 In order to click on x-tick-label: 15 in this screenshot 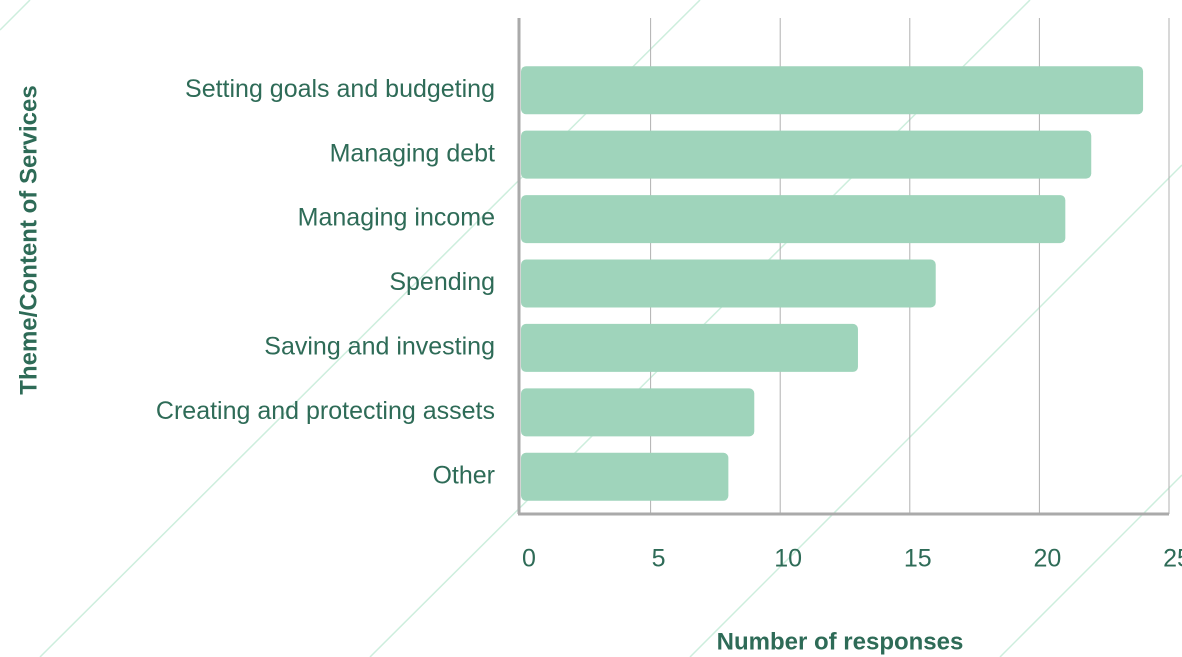, I will do `click(918, 559)`.